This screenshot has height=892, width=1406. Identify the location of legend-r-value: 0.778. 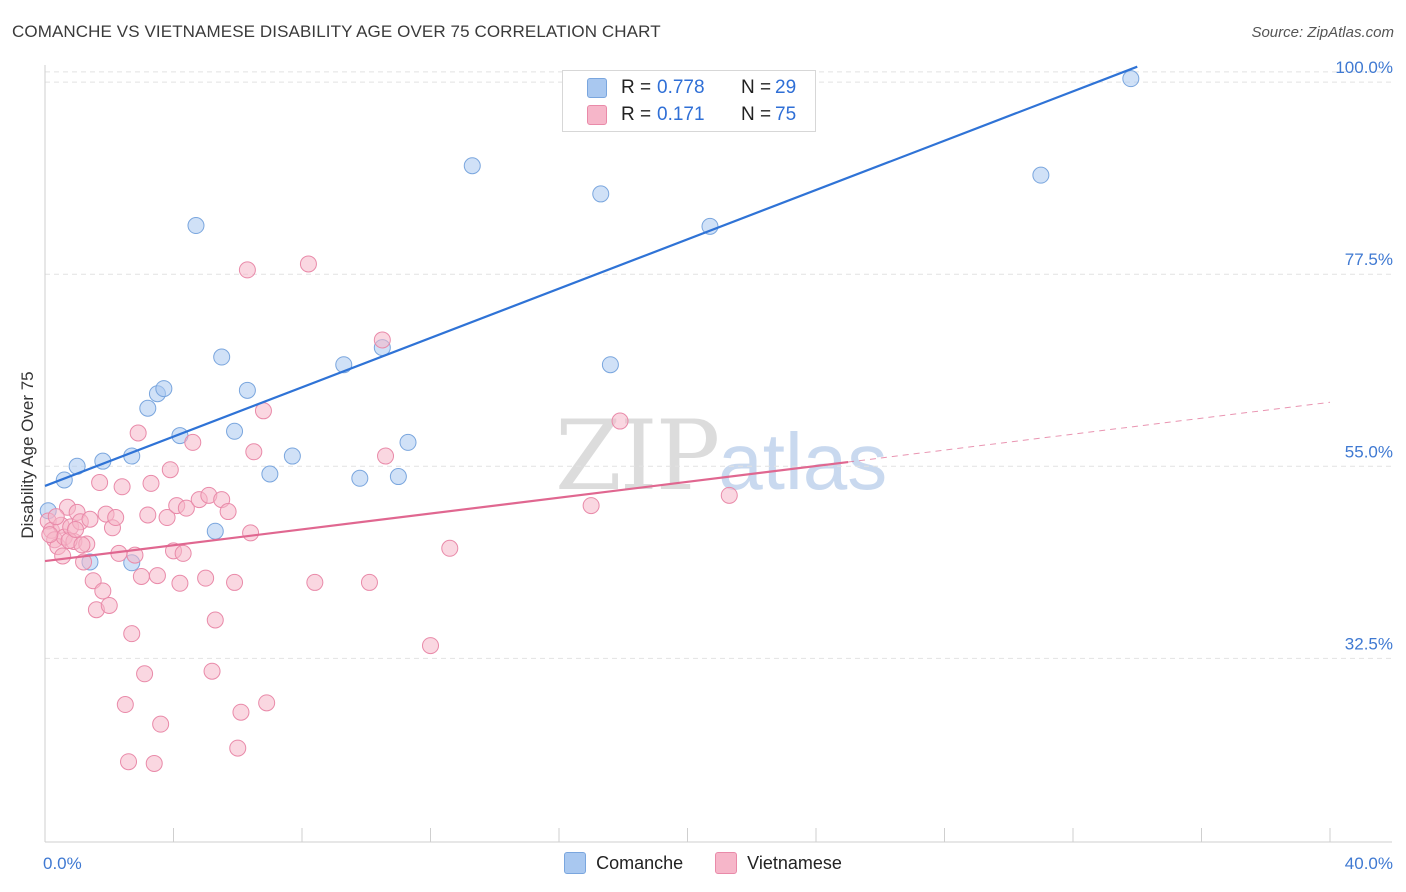
(681, 87).